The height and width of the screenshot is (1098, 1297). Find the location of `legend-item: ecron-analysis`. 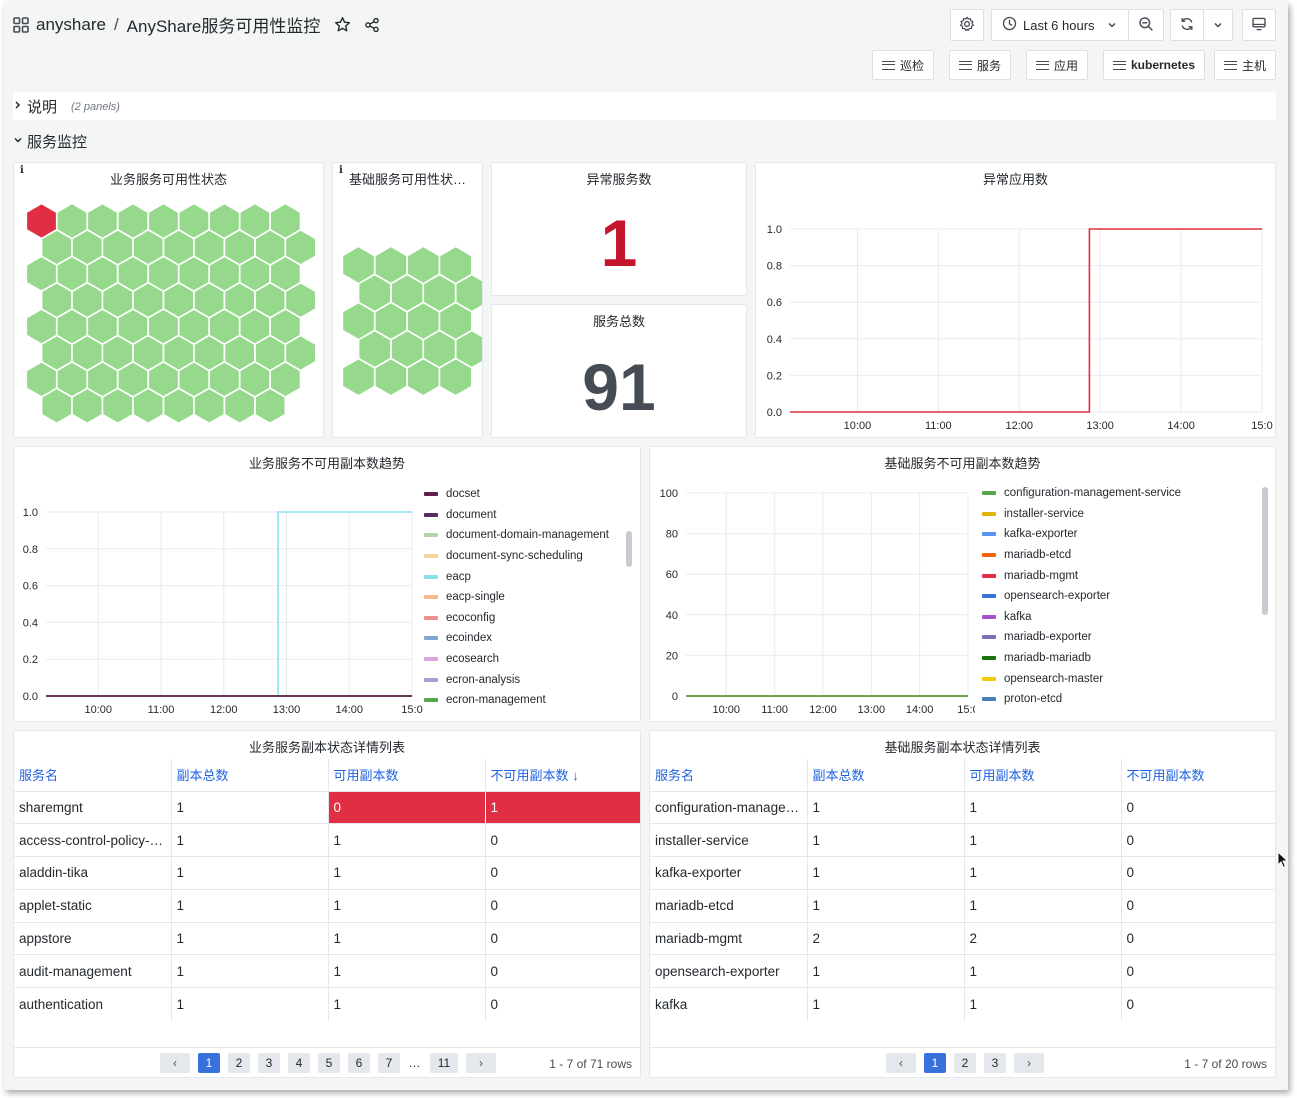

legend-item: ecron-analysis is located at coordinates (516, 679).